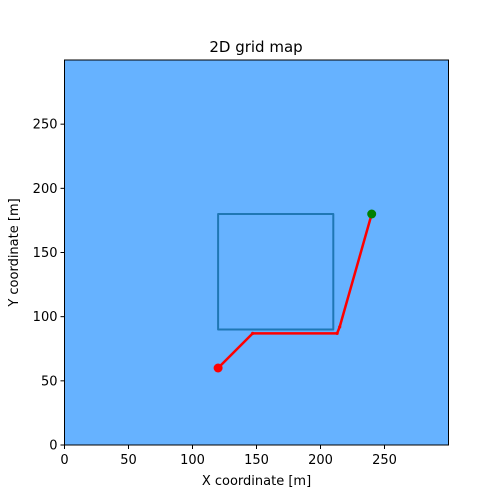 This screenshot has height=500, width=500. Describe the element at coordinates (14, 252) in the screenshot. I see `y-axis-label: Y coordinate [m]` at that location.